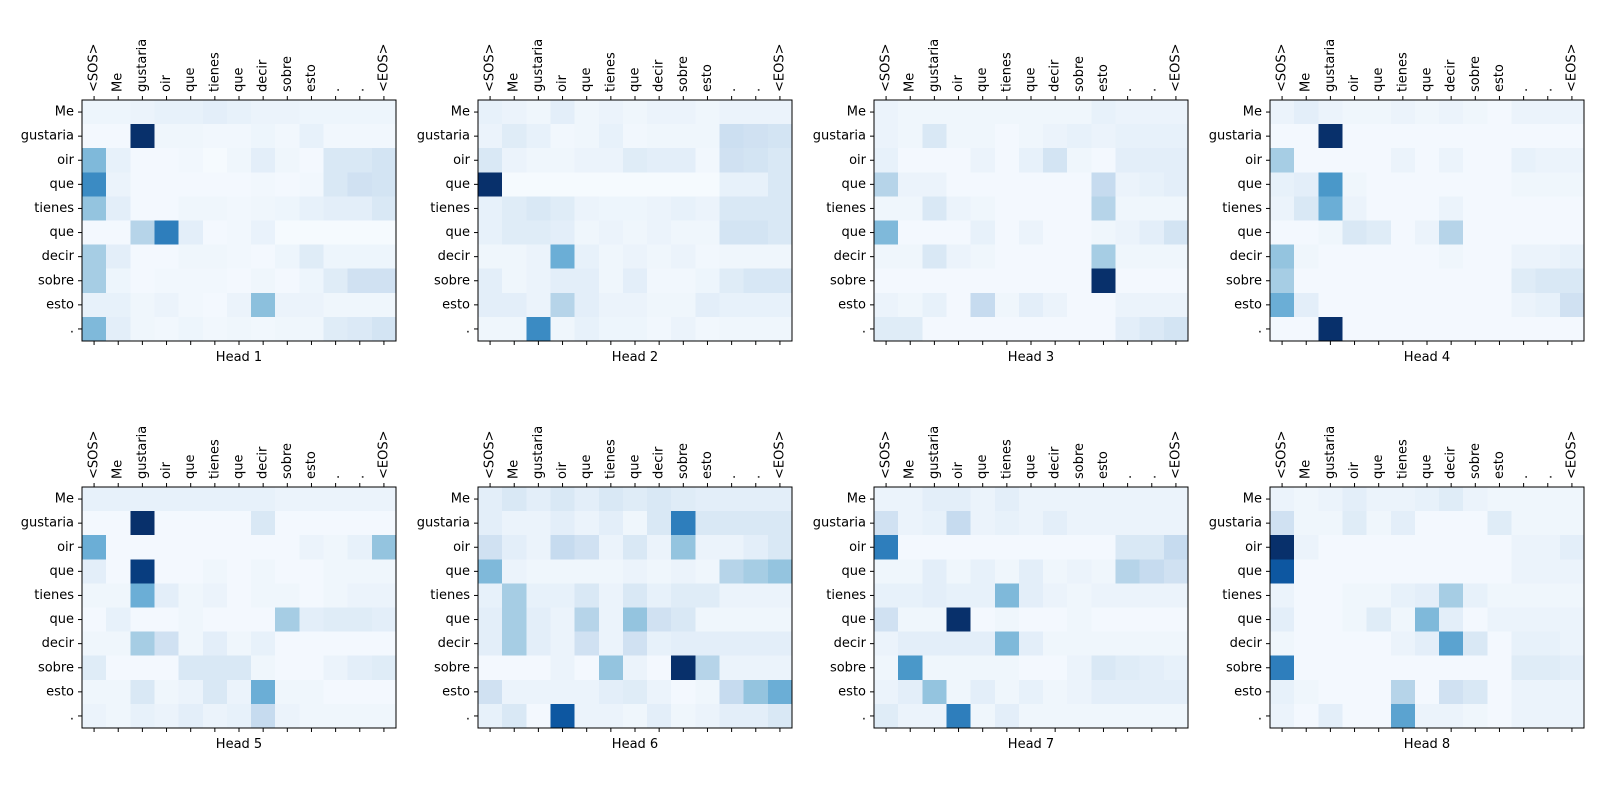 The height and width of the screenshot is (800, 1600). What do you see at coordinates (1250, 184) in the screenshot?
I see `y-tick-label: que` at bounding box center [1250, 184].